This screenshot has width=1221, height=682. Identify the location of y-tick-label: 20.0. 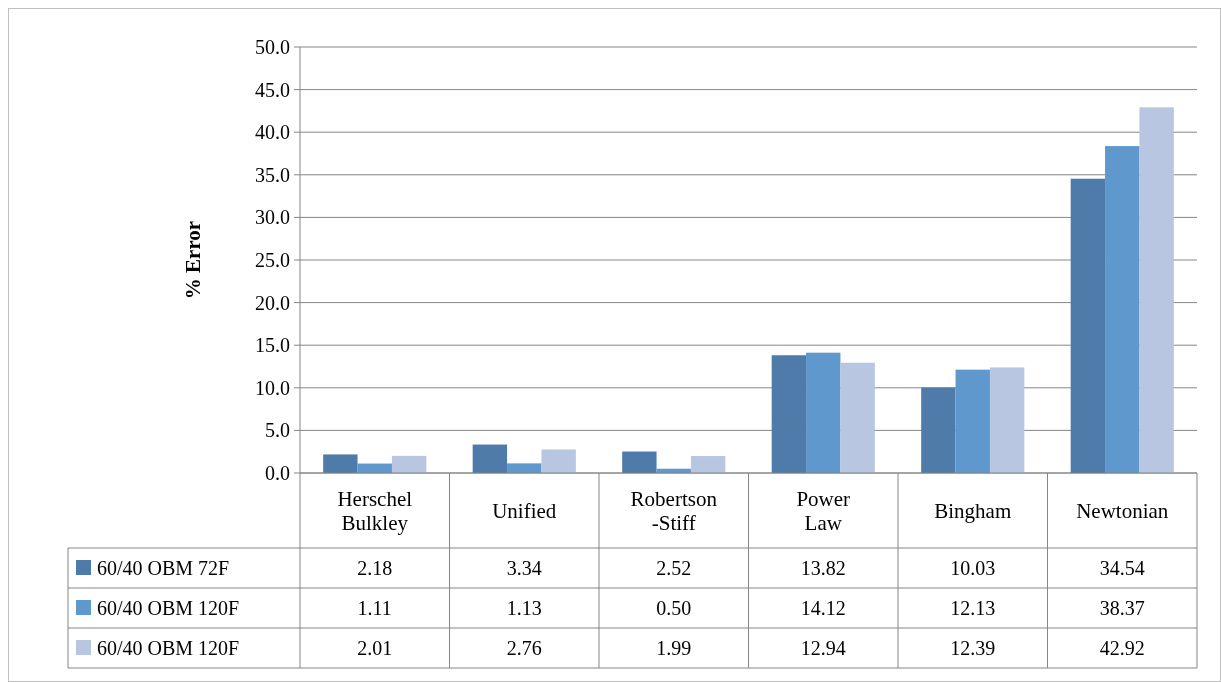
(272, 302).